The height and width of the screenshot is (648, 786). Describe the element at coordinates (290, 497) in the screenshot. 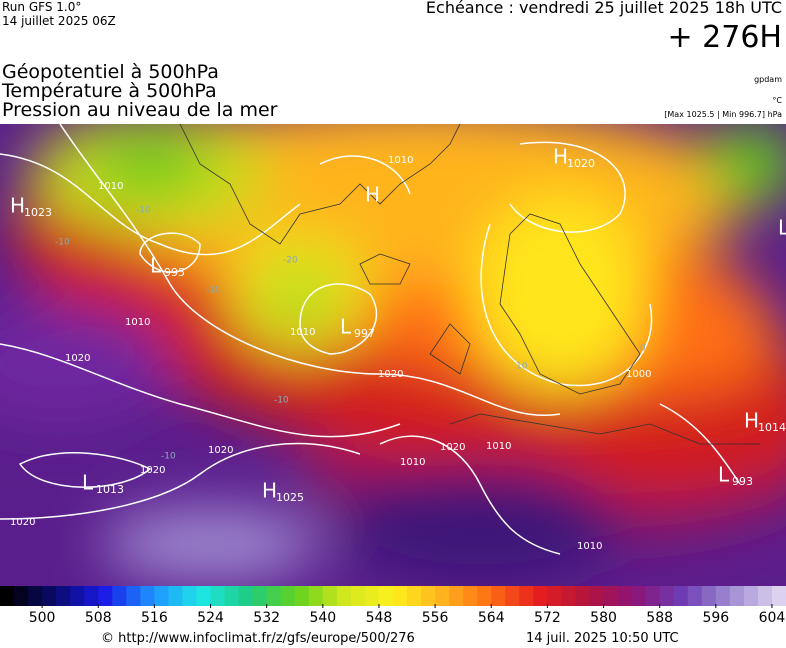

I see `center-value: 1025` at that location.